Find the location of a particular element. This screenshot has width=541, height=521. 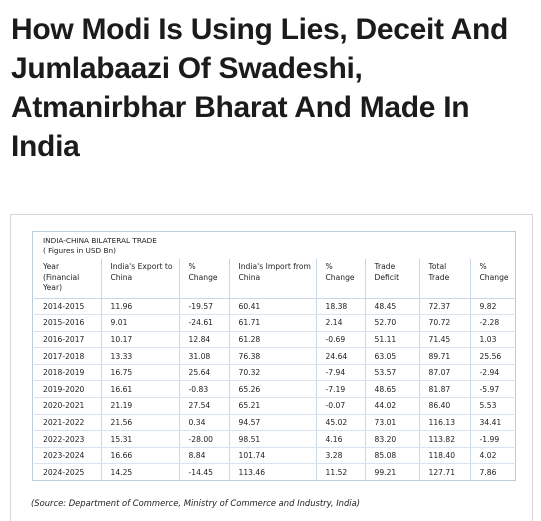

table-cell: -19.57 is located at coordinates (203, 307).